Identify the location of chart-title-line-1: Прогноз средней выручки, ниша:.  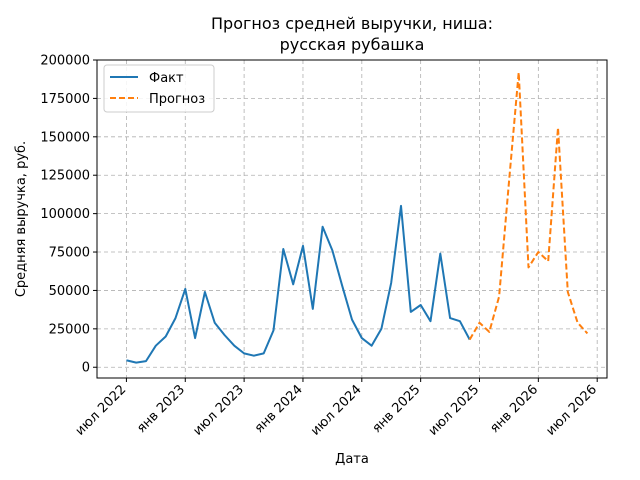
(352, 23).